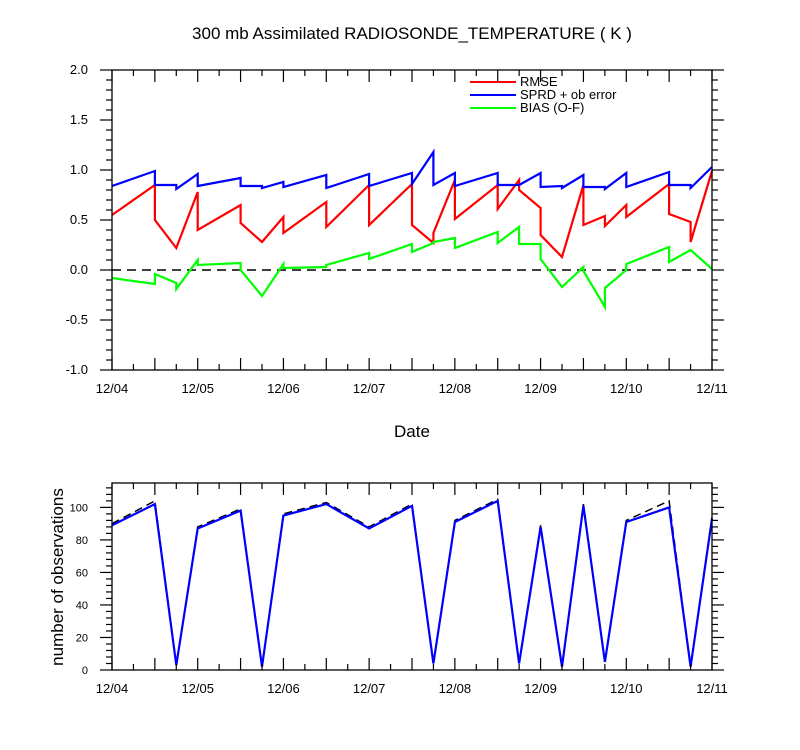 Image resolution: width=800 pixels, height=750 pixels. I want to click on y-tick-label: -1.0, so click(77, 369).